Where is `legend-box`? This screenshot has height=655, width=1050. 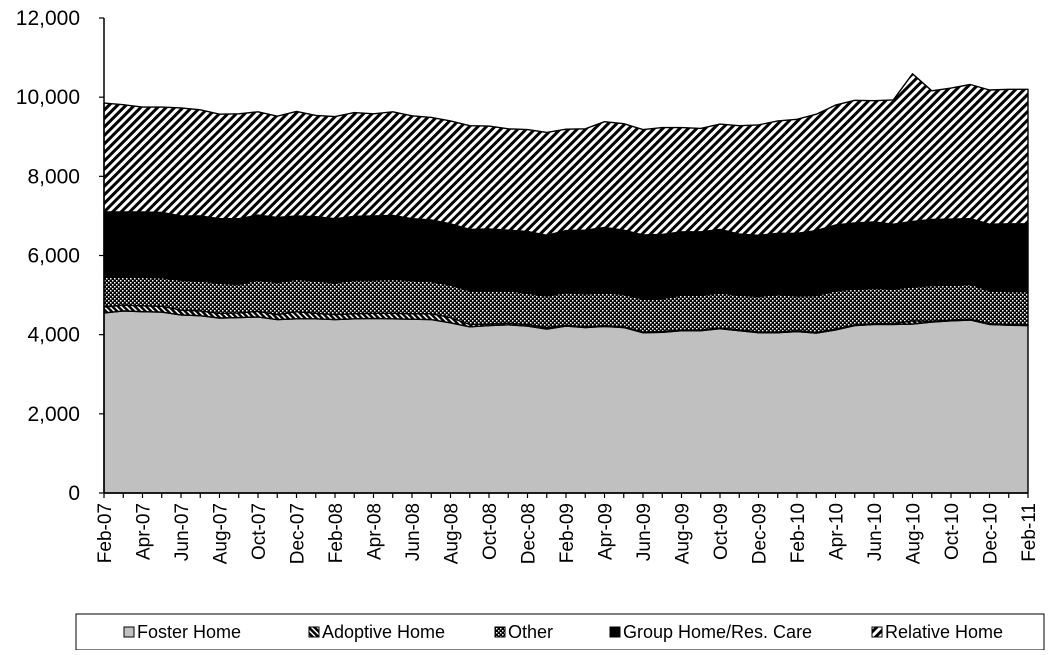
legend-box is located at coordinates (560, 632).